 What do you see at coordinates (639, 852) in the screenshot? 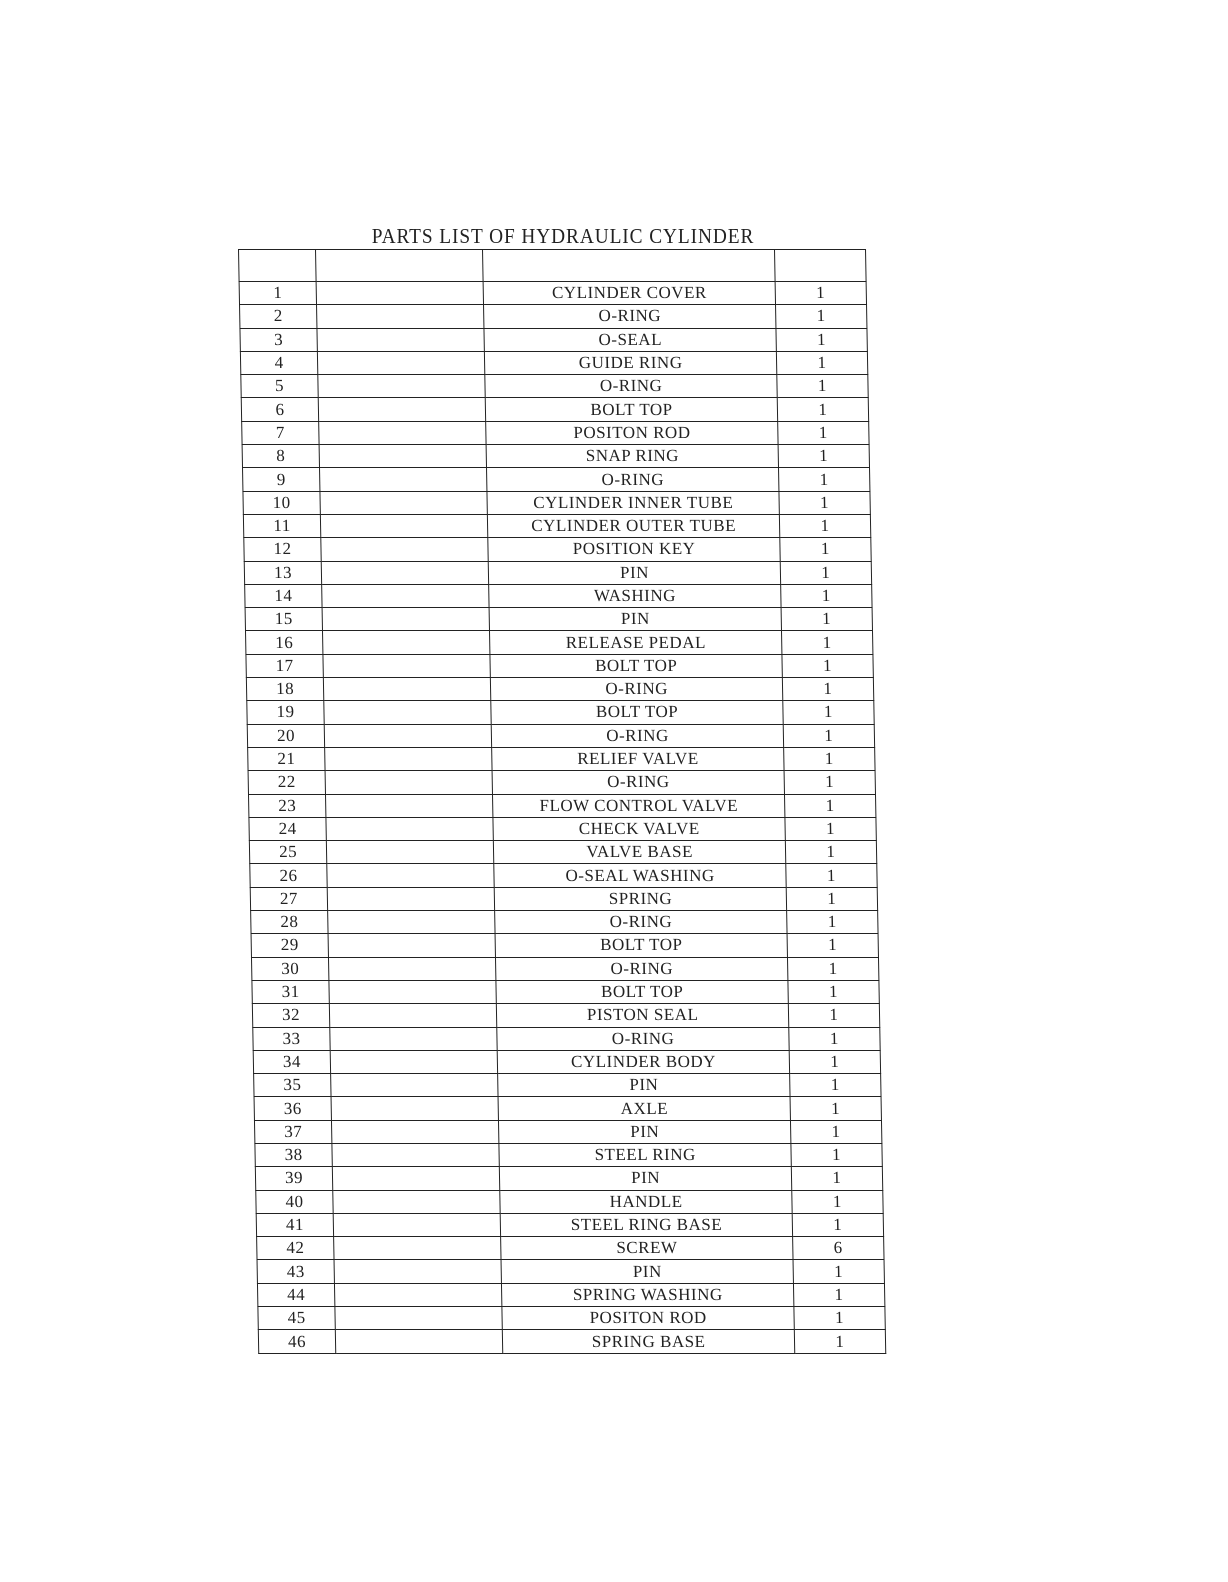
I see `cell-part-name: VALVE BASE` at bounding box center [639, 852].